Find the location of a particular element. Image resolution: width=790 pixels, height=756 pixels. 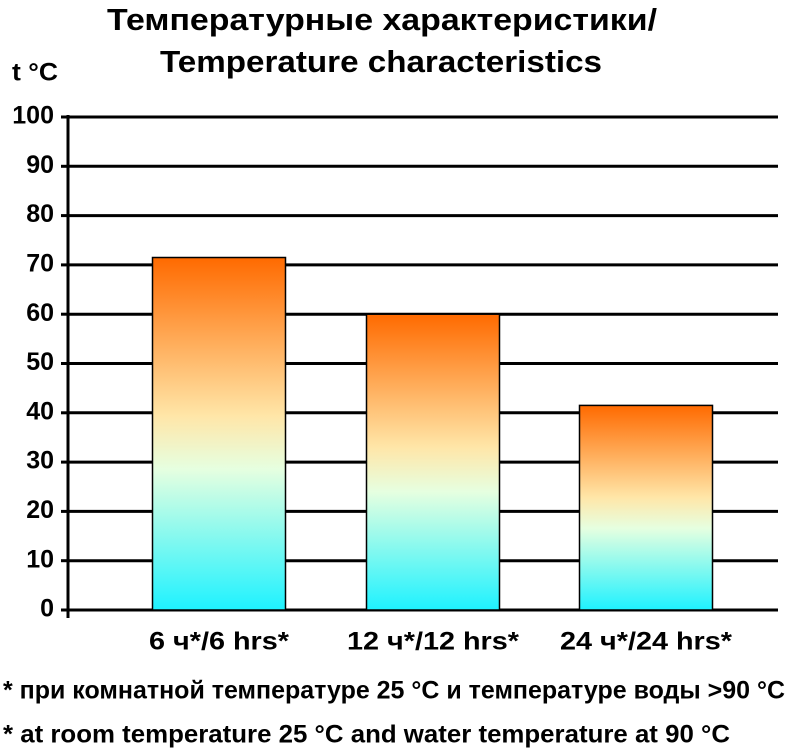

chart-title: Temperature characteristics is located at coordinates (381, 61).